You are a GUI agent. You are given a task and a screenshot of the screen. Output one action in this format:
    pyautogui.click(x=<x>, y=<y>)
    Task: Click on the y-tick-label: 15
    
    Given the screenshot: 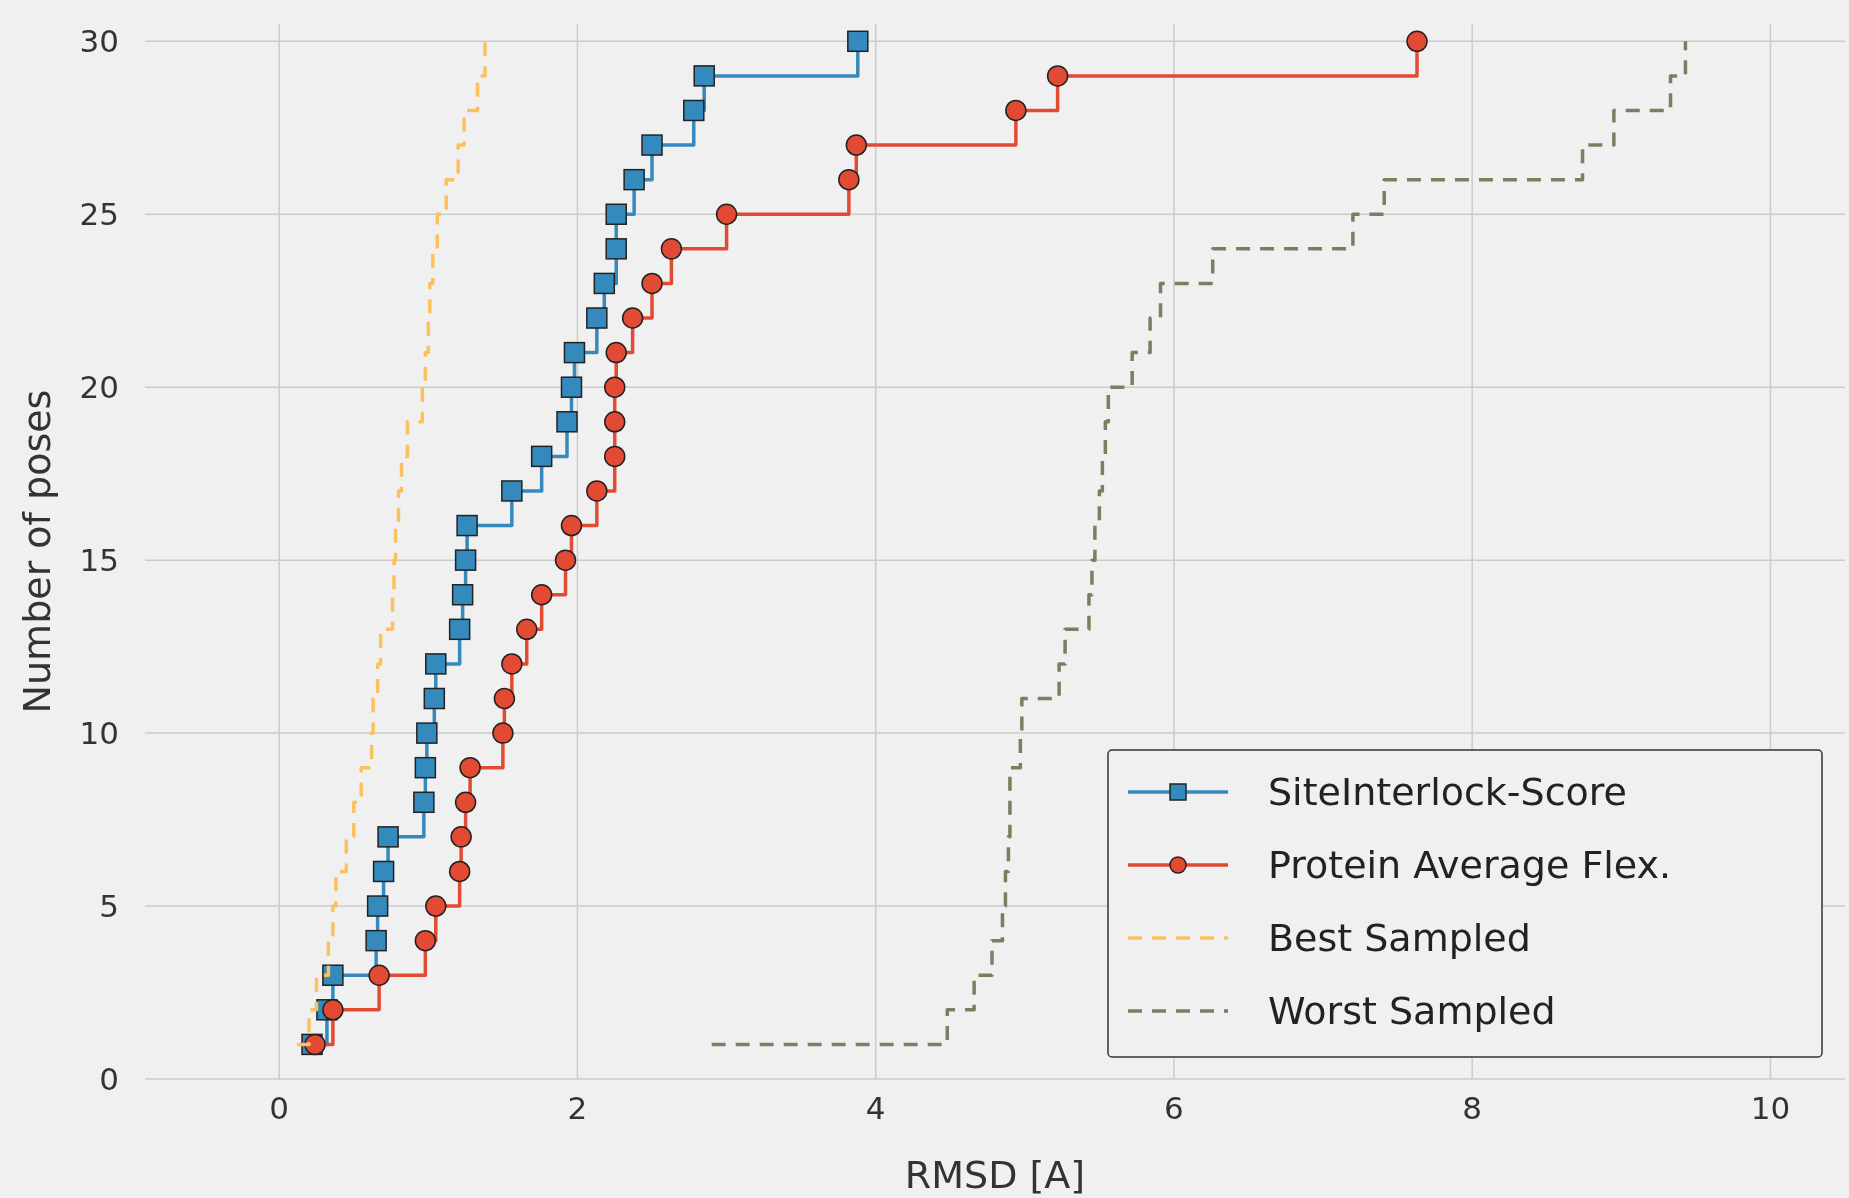 What is the action you would take?
    pyautogui.click(x=99, y=560)
    